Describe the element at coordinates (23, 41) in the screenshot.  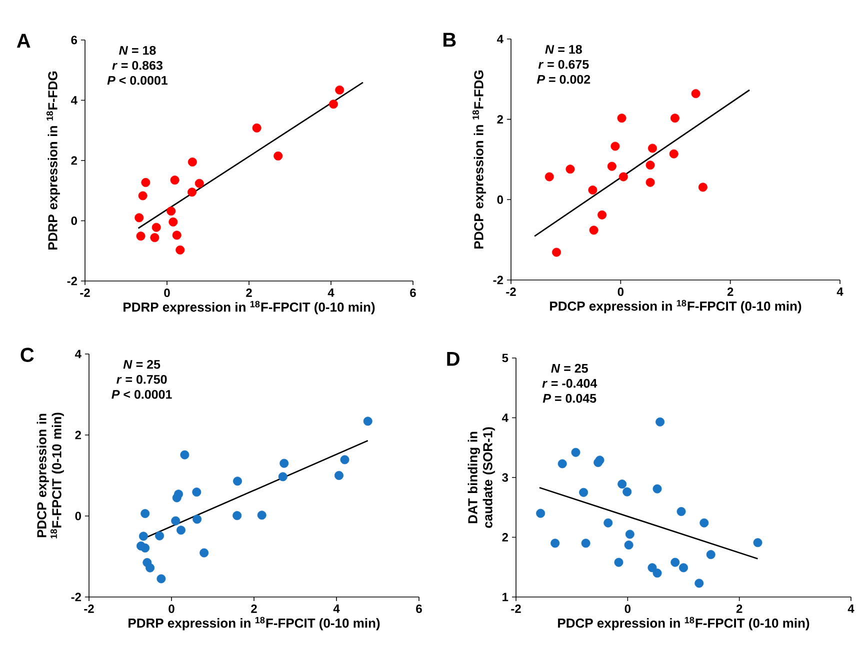
I see `chart-title: A` at that location.